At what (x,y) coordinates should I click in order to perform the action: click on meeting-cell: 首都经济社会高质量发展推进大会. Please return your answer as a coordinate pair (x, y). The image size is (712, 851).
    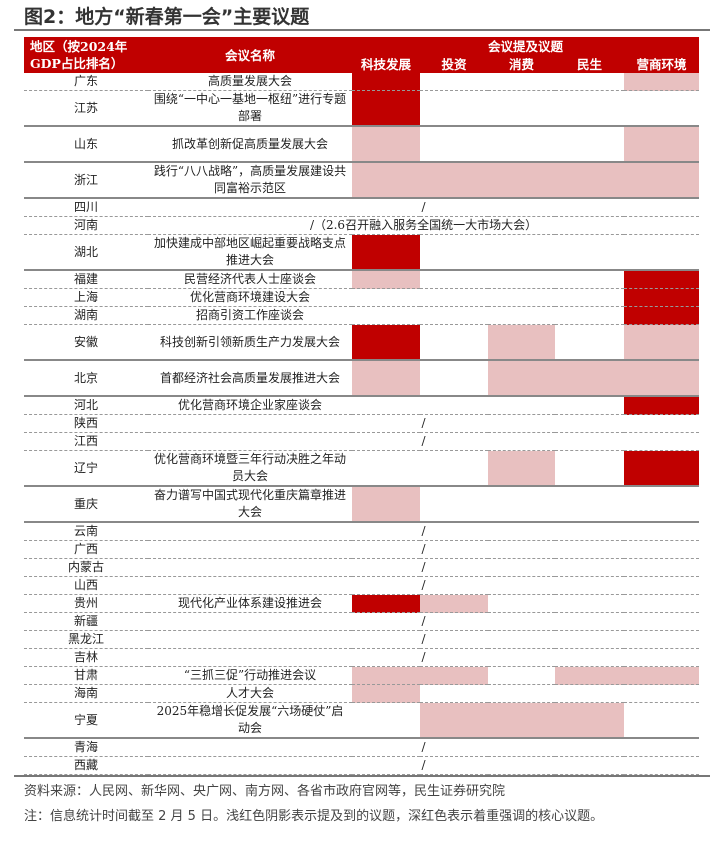
    Looking at the image, I should click on (250, 378).